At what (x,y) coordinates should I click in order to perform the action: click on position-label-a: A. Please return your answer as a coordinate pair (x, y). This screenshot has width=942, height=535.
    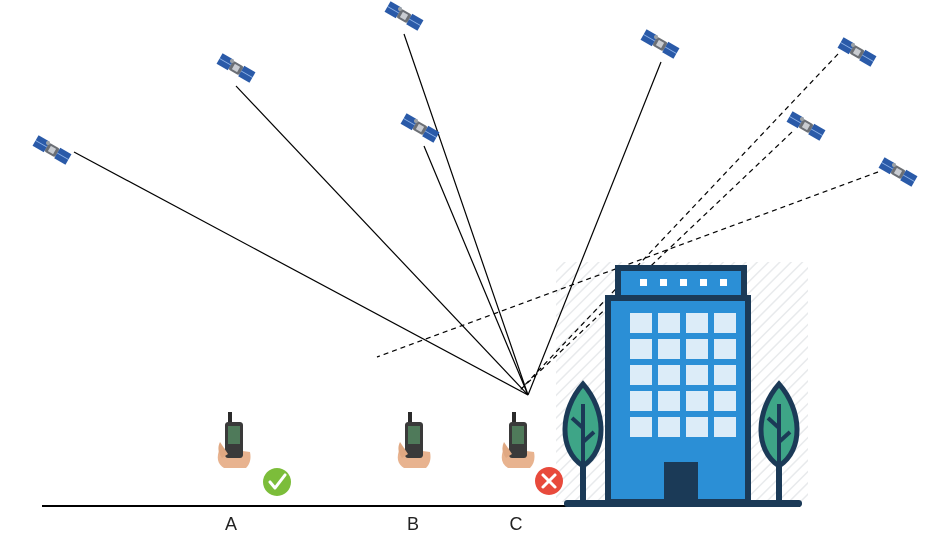
    Looking at the image, I should click on (230, 524).